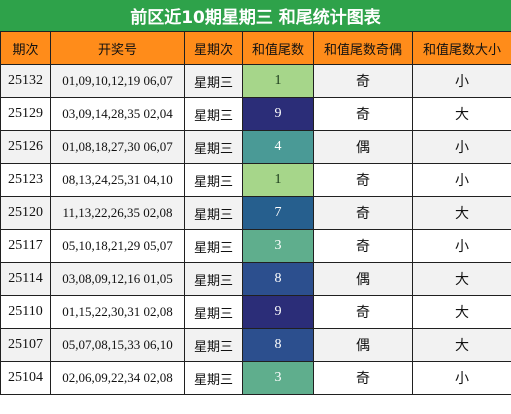  I want to click on header-size: 和值尾数大小, so click(461, 48).